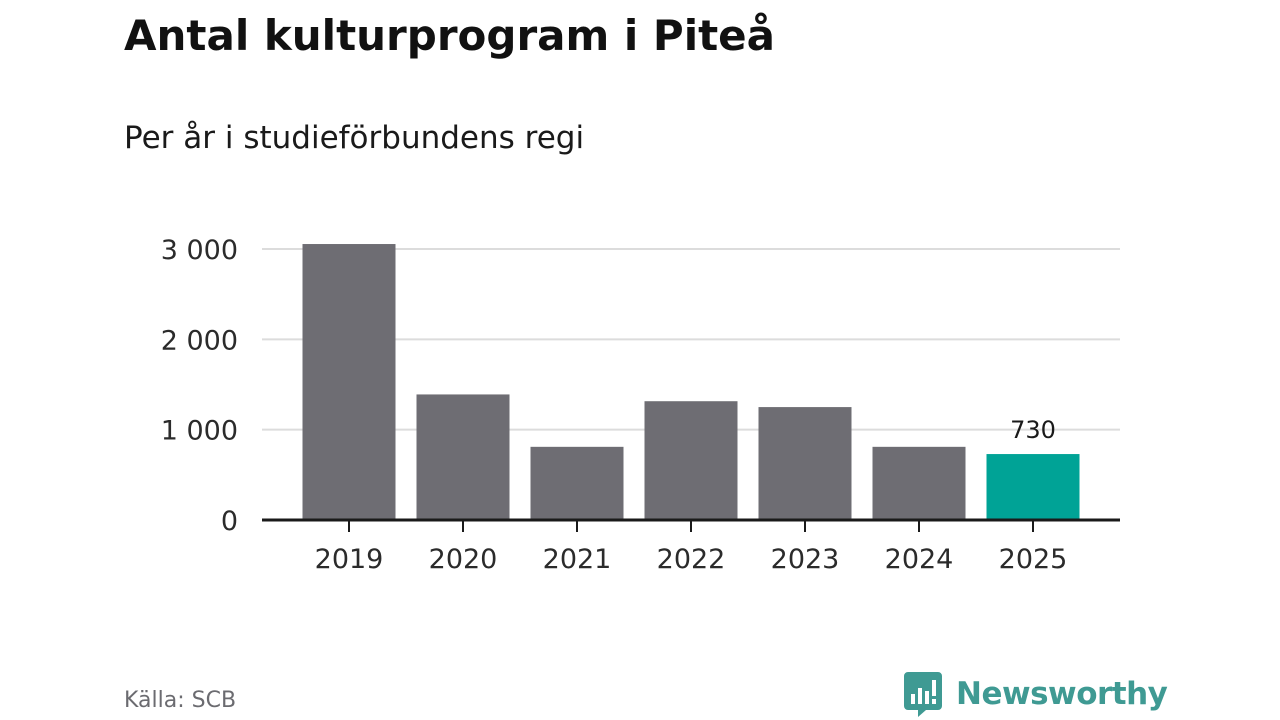 The width and height of the screenshot is (1280, 720). Describe the element at coordinates (805, 559) in the screenshot. I see `x-tick-label: 2023` at that location.